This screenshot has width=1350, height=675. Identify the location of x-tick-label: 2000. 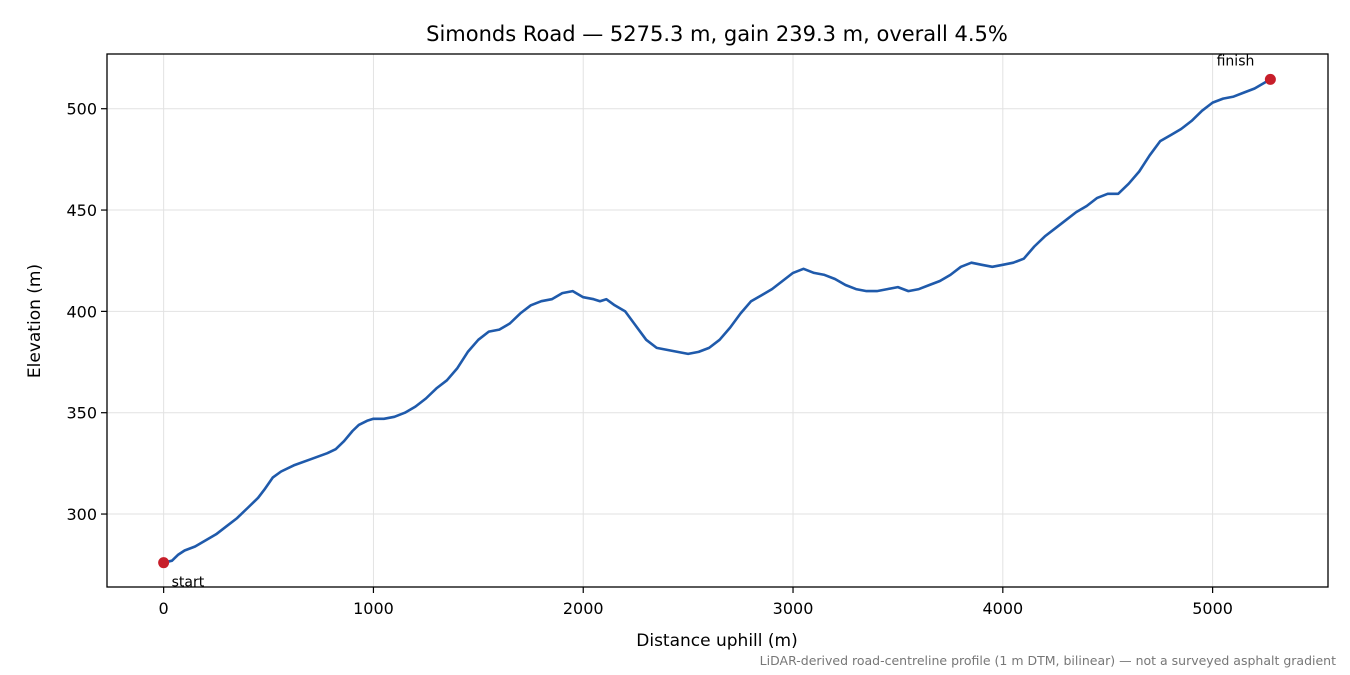
(583, 608).